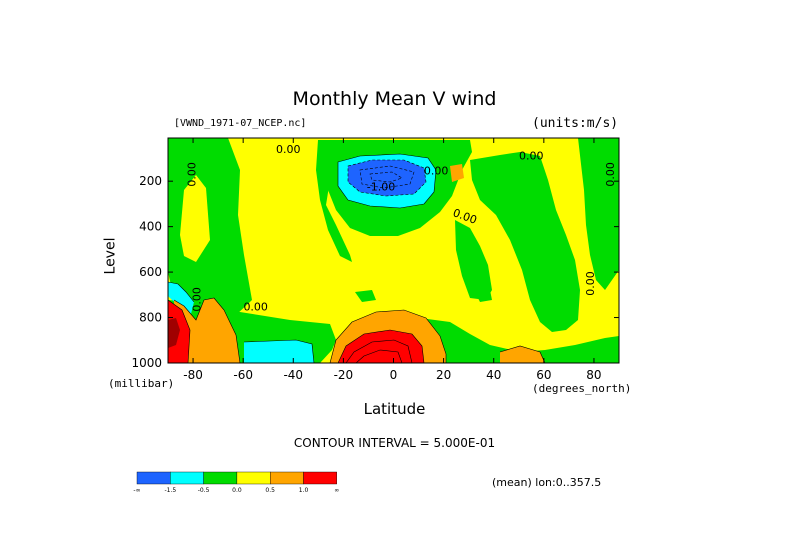 The image size is (789, 558). Describe the element at coordinates (150, 181) in the screenshot. I see `y-tick-label: 200` at that location.